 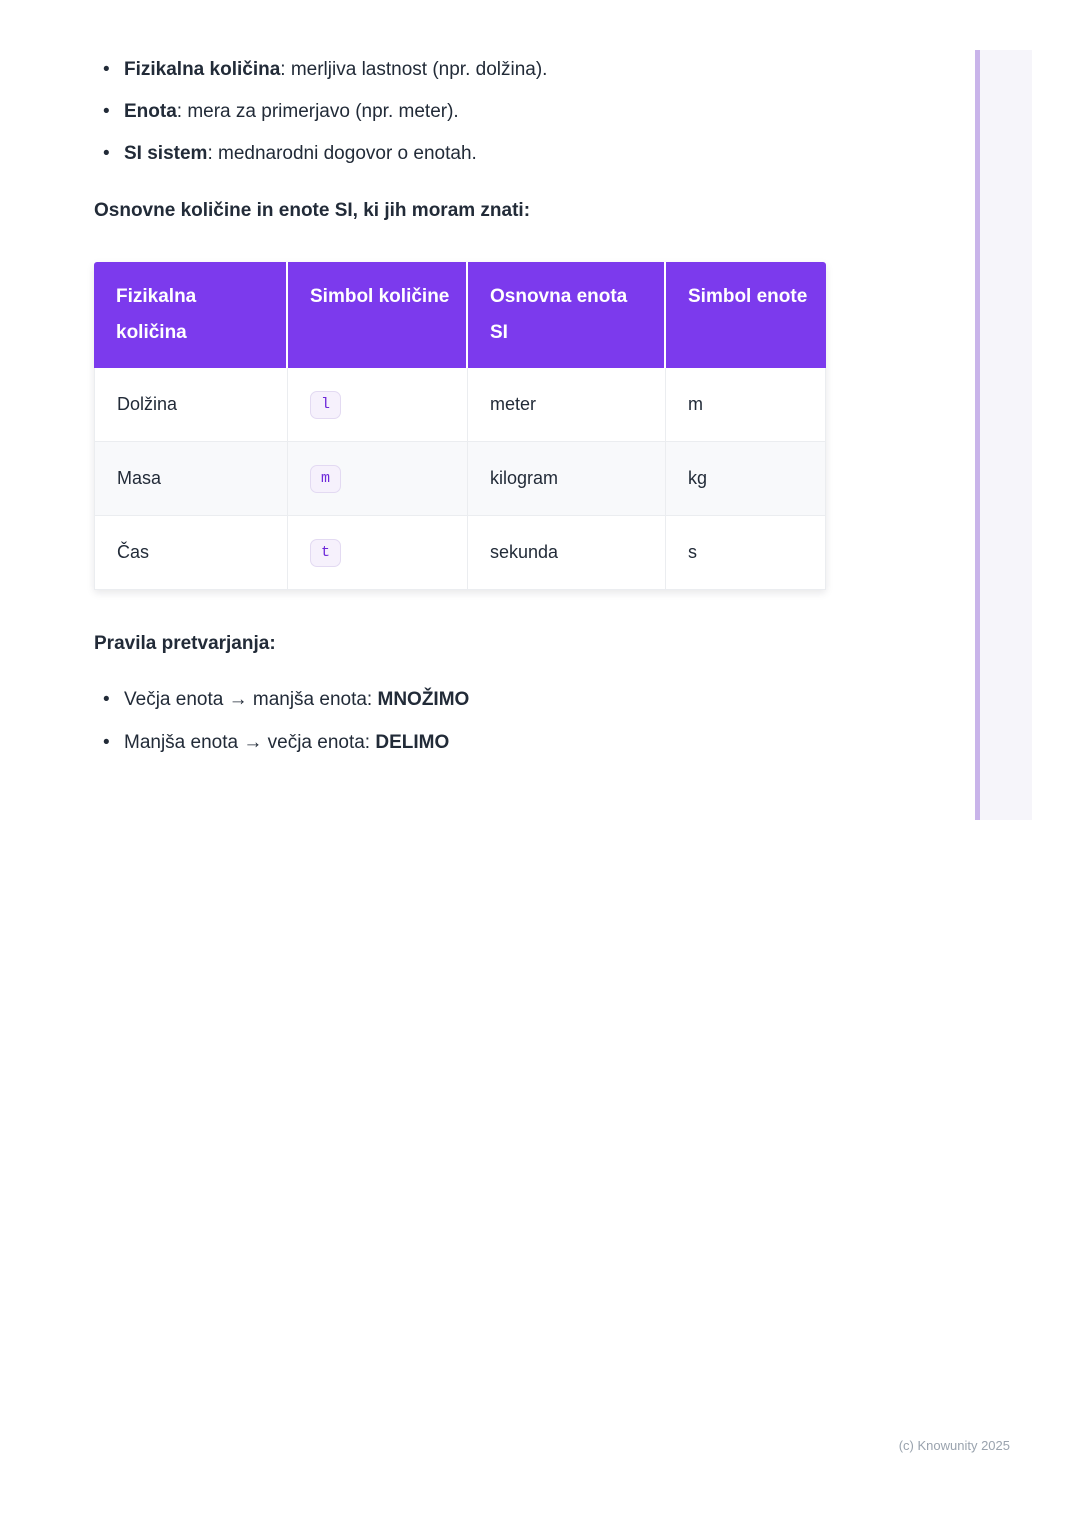 I want to click on table-cell-symbol: m, so click(x=378, y=479).